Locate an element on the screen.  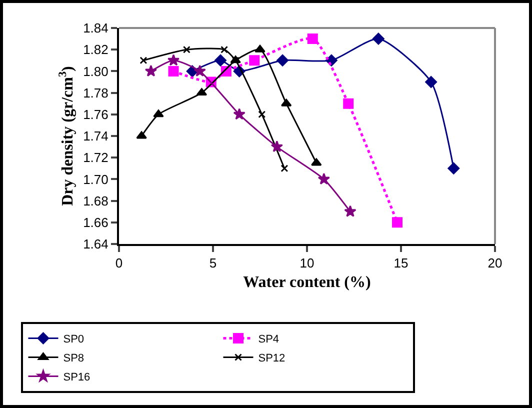
legend-label: SP12 is located at coordinates (272, 358).